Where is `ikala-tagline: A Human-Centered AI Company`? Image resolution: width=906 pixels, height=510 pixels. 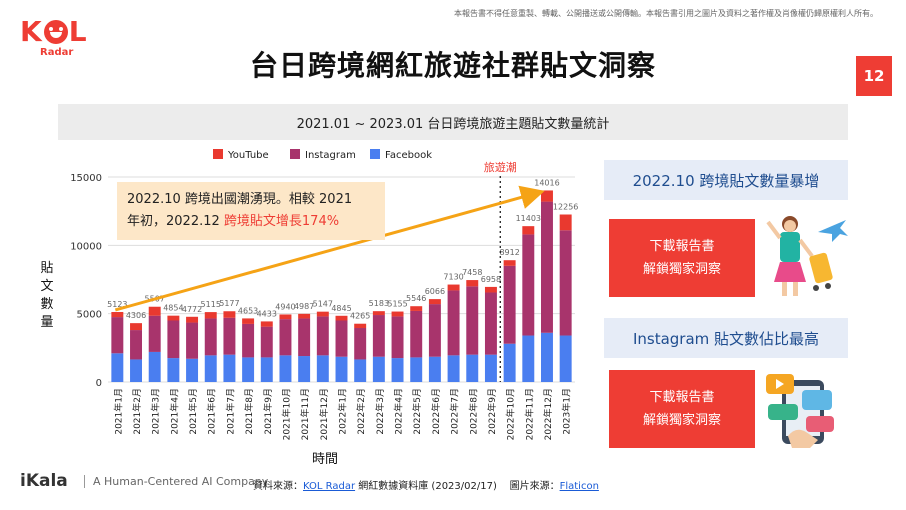 ikala-tagline: A Human-Centered AI Company is located at coordinates (176, 481).